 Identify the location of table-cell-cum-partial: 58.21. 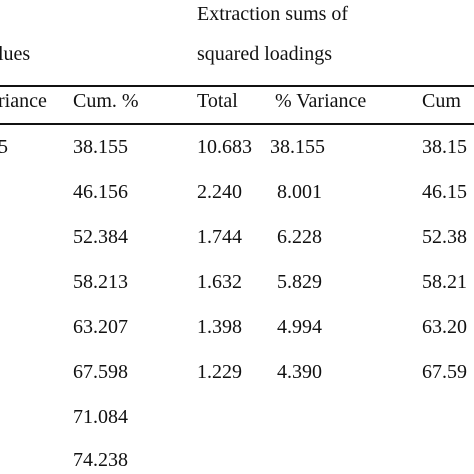
(444, 282).